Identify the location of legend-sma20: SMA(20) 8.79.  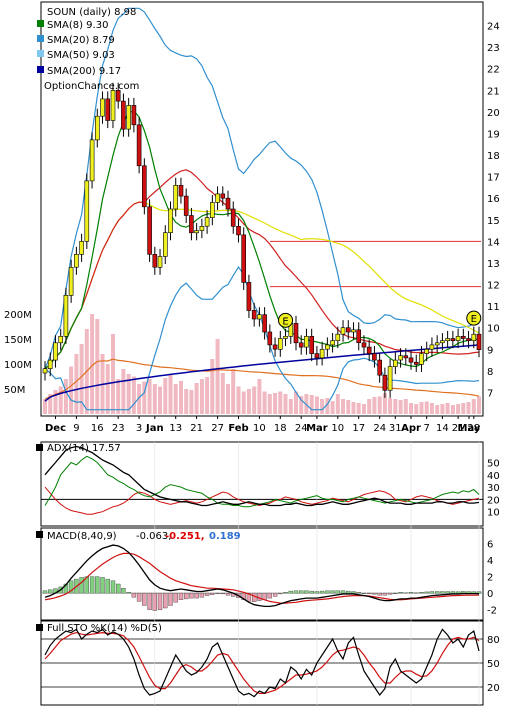
(81, 40).